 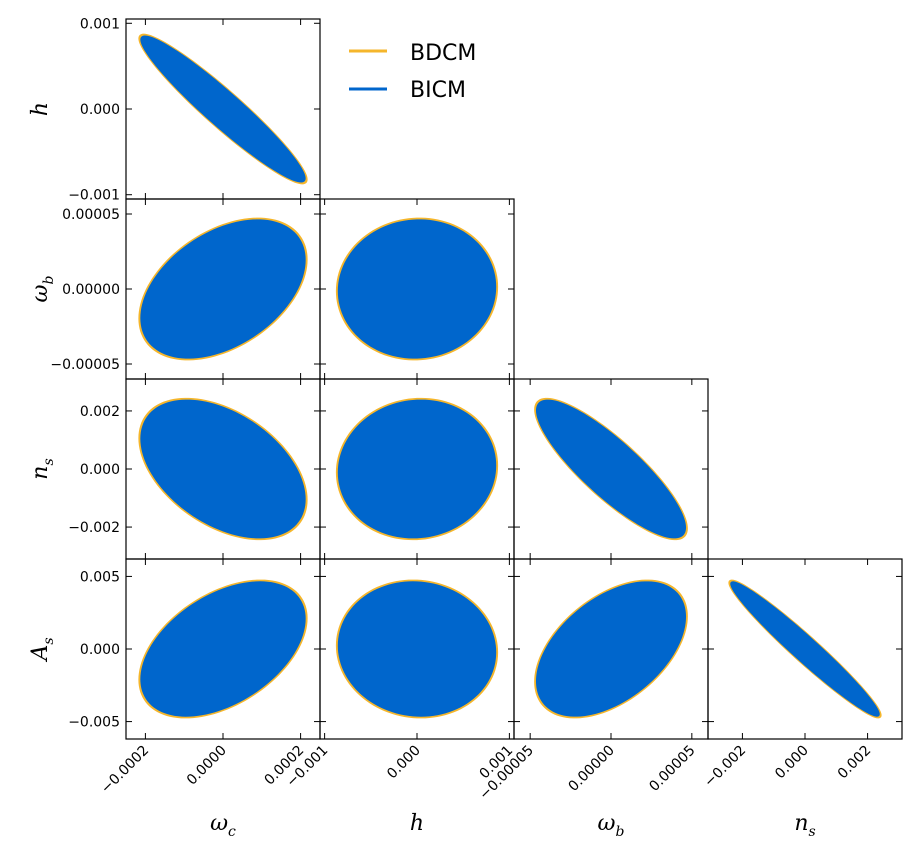 What do you see at coordinates (404, 763) in the screenshot?
I see `x-tick-label-h: 0.000` at bounding box center [404, 763].